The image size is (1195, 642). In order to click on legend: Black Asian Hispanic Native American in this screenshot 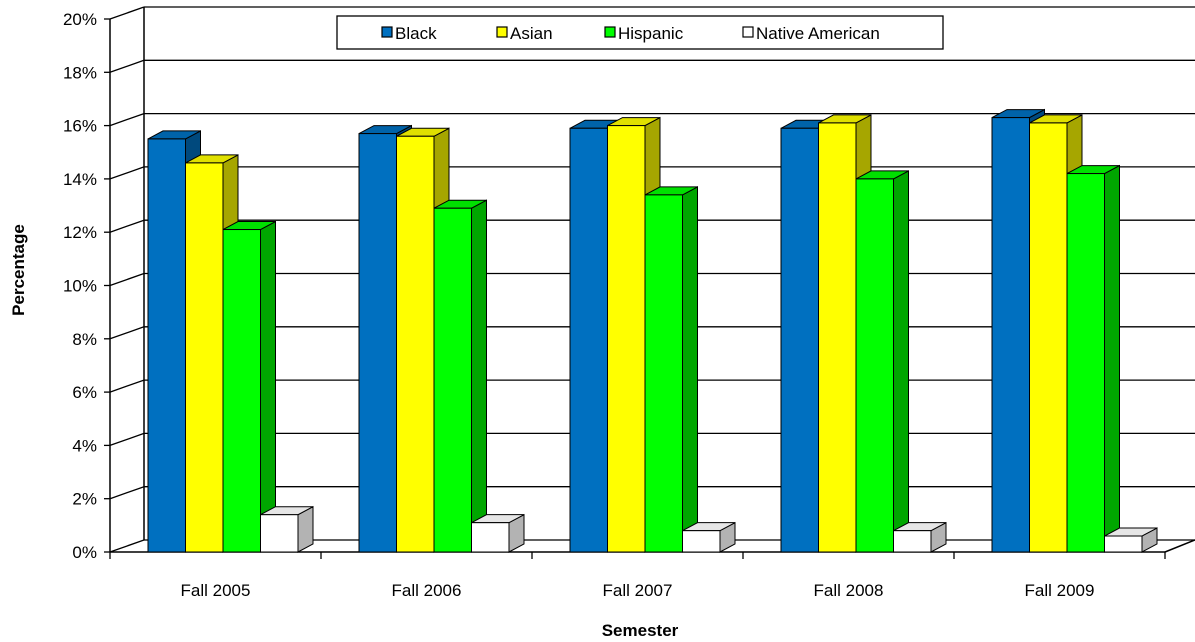, I will do `click(640, 32)`.